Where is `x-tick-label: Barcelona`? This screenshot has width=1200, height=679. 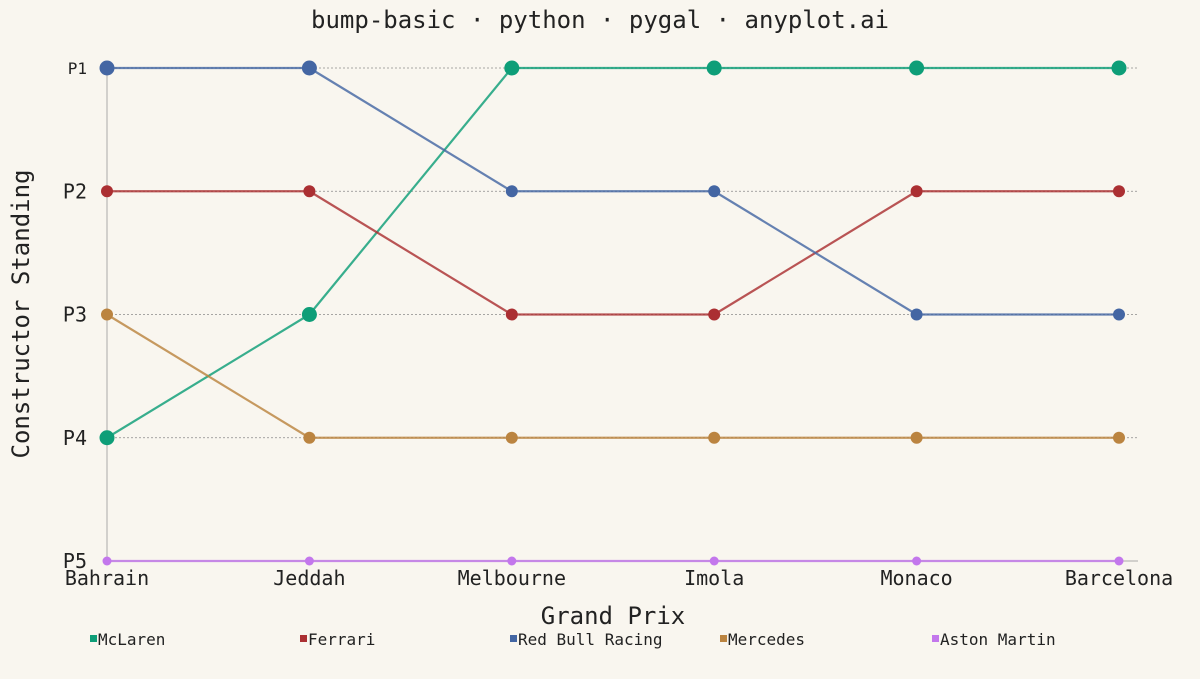 x-tick-label: Barcelona is located at coordinates (1119, 578).